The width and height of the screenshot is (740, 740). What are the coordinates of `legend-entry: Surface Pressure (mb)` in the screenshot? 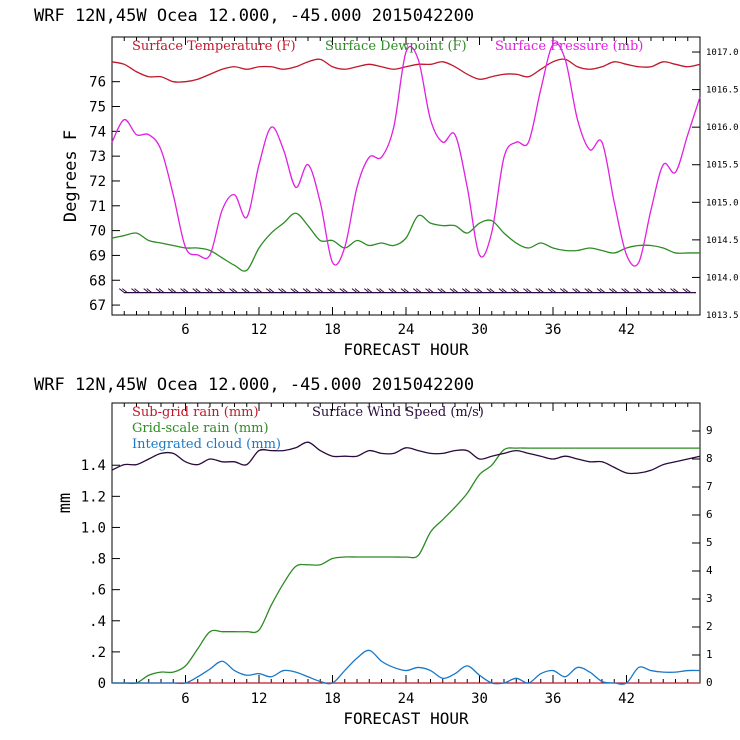 It's located at (569, 46).